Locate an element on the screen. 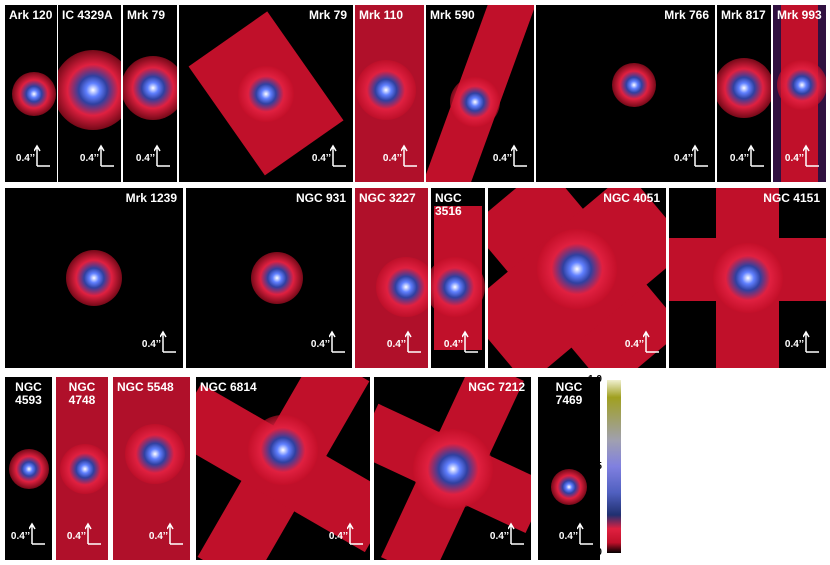  panel-label: Mrk 993 is located at coordinates (799, 15).